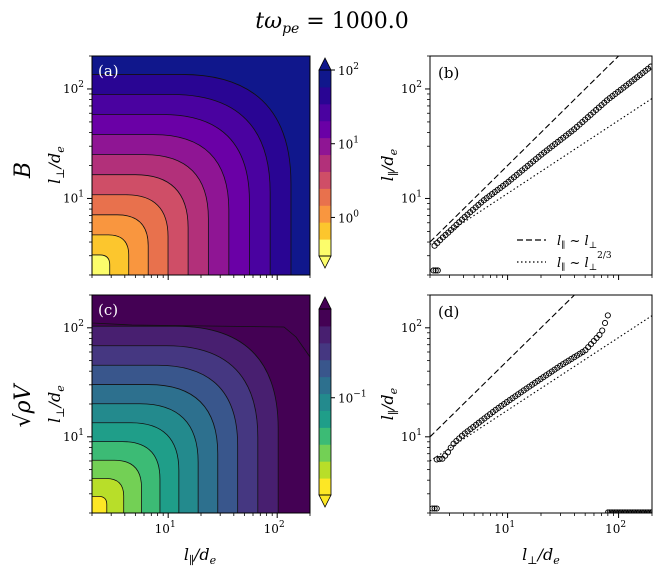  I want to click on panel-d-ylabel: l∥/de, so click(389, 403).